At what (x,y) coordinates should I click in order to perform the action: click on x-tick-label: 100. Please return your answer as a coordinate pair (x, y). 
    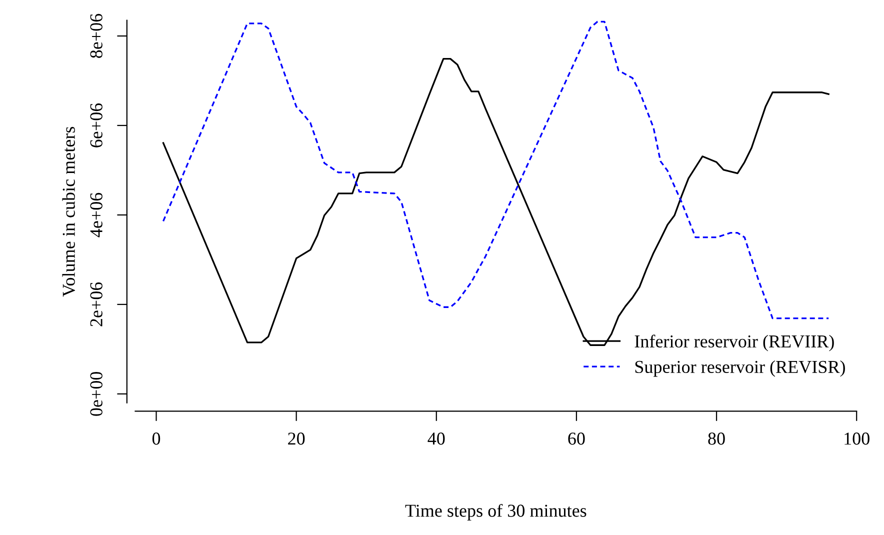
    Looking at the image, I should click on (857, 438).